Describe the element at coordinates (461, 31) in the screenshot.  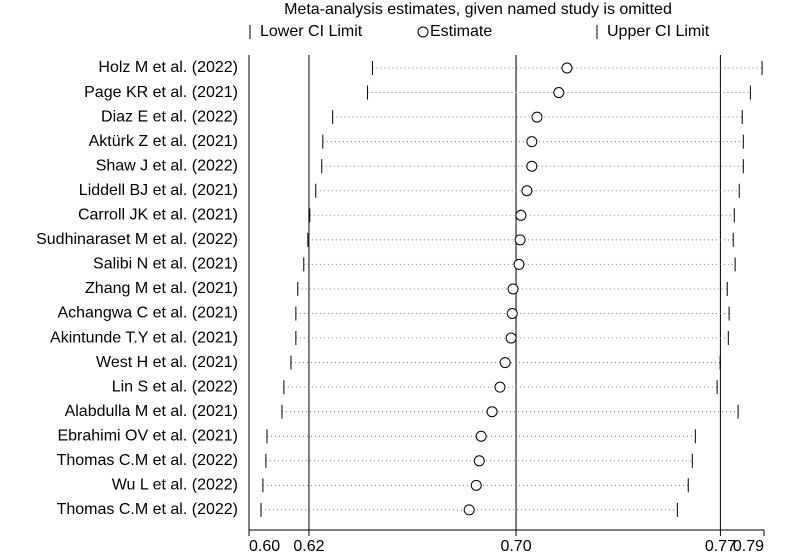
I see `legend-label: Estimate` at that location.